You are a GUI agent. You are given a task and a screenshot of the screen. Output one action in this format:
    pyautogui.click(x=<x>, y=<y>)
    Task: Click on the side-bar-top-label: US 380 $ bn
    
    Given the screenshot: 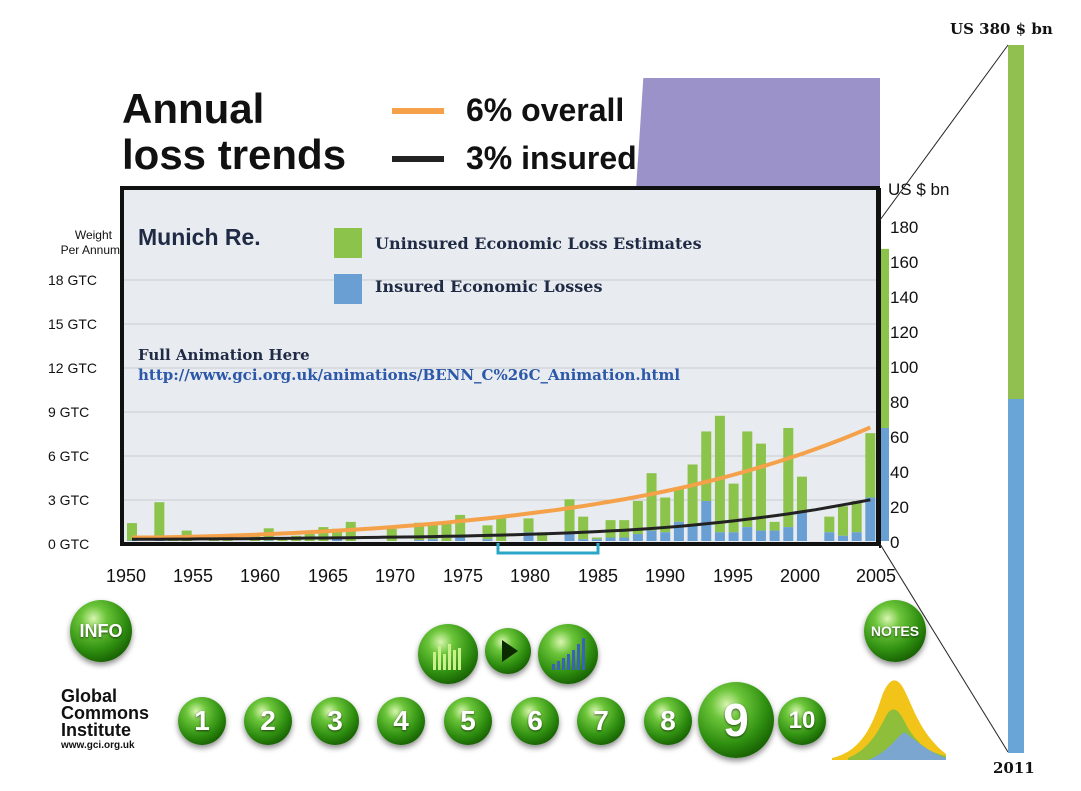 What is the action you would take?
    pyautogui.click(x=1001, y=29)
    